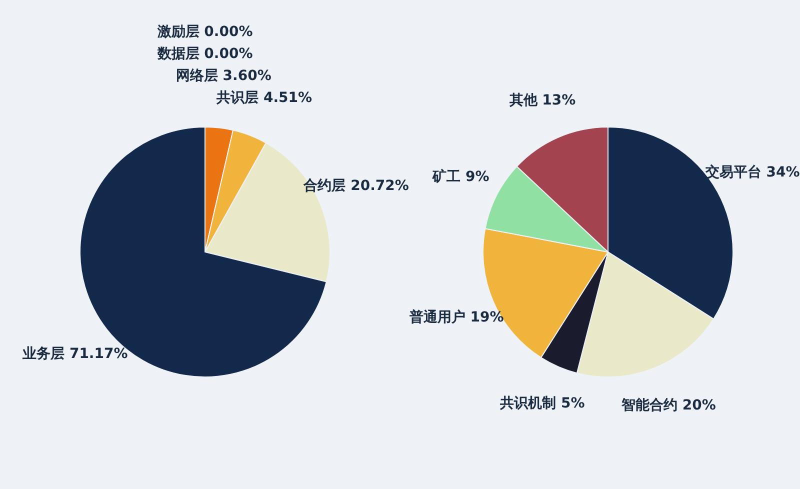 This screenshot has height=489, width=800. What do you see at coordinates (224, 76) in the screenshot?
I see `slice-label: 网络层 3.60%` at bounding box center [224, 76].